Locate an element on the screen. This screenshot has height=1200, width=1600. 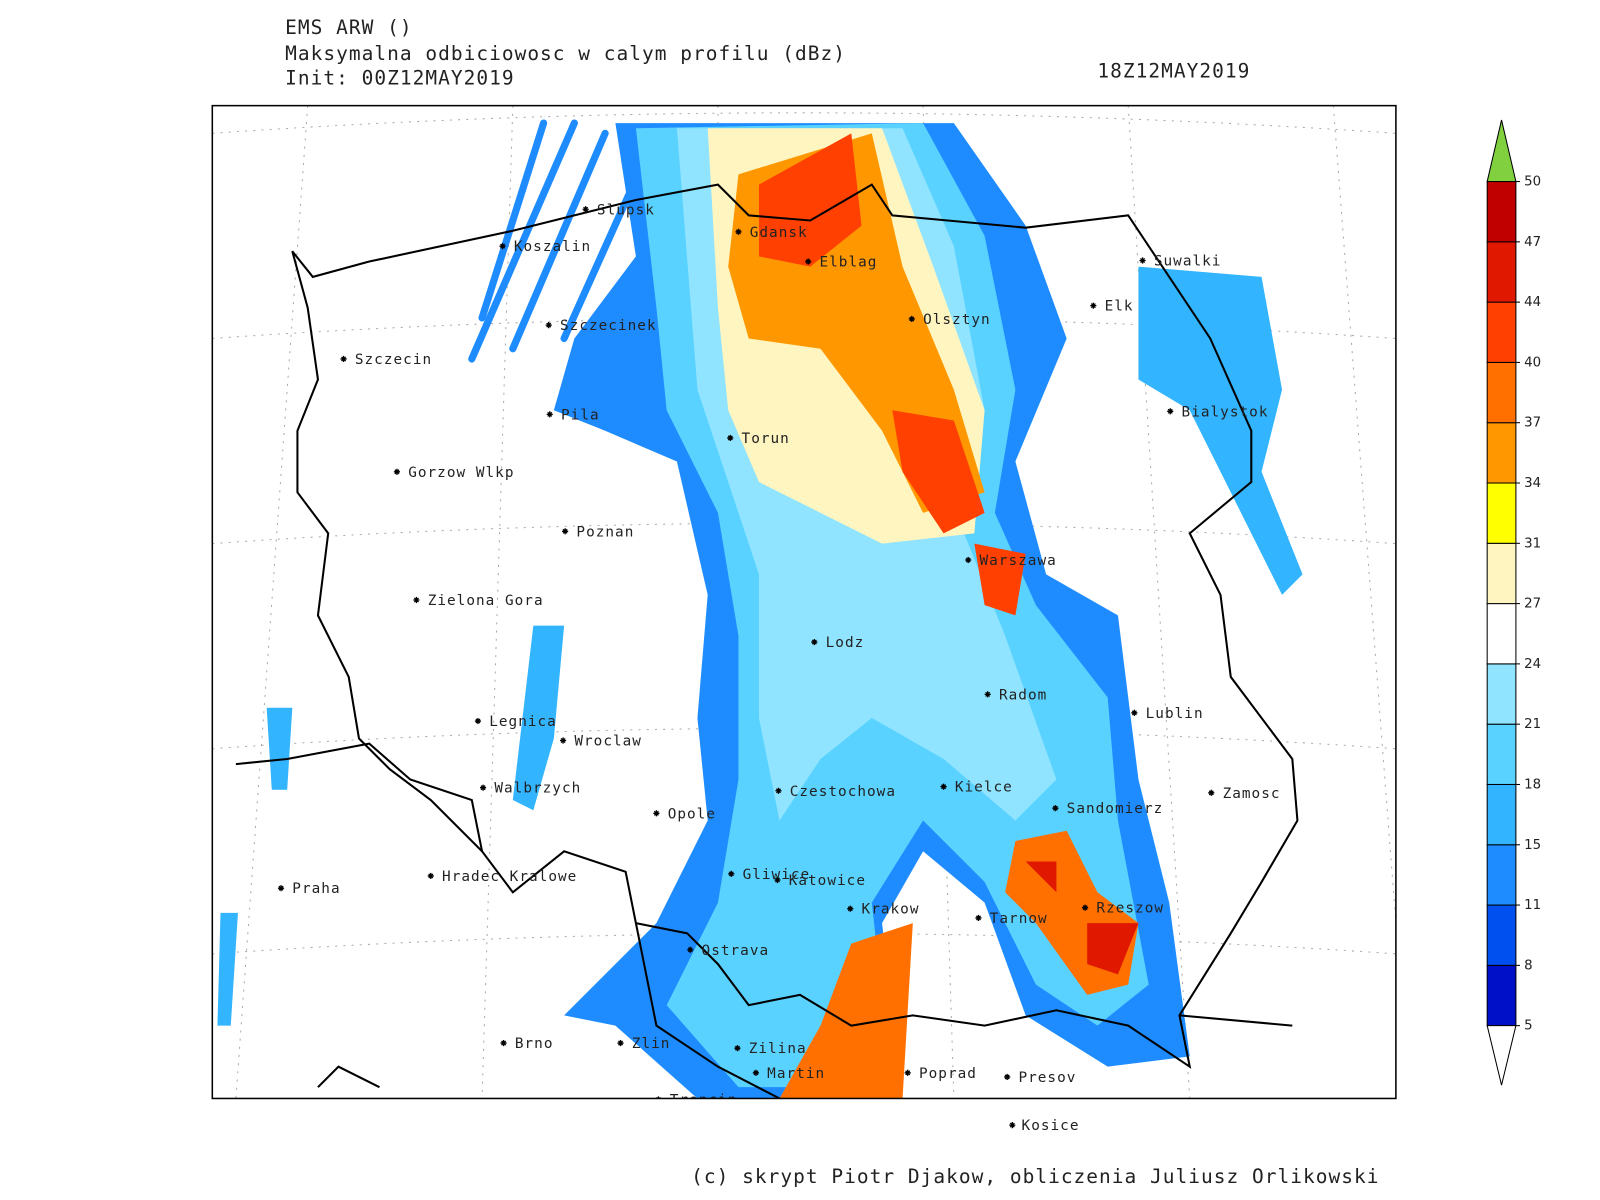
colorbar-tick-label: 31 is located at coordinates (1532, 543).